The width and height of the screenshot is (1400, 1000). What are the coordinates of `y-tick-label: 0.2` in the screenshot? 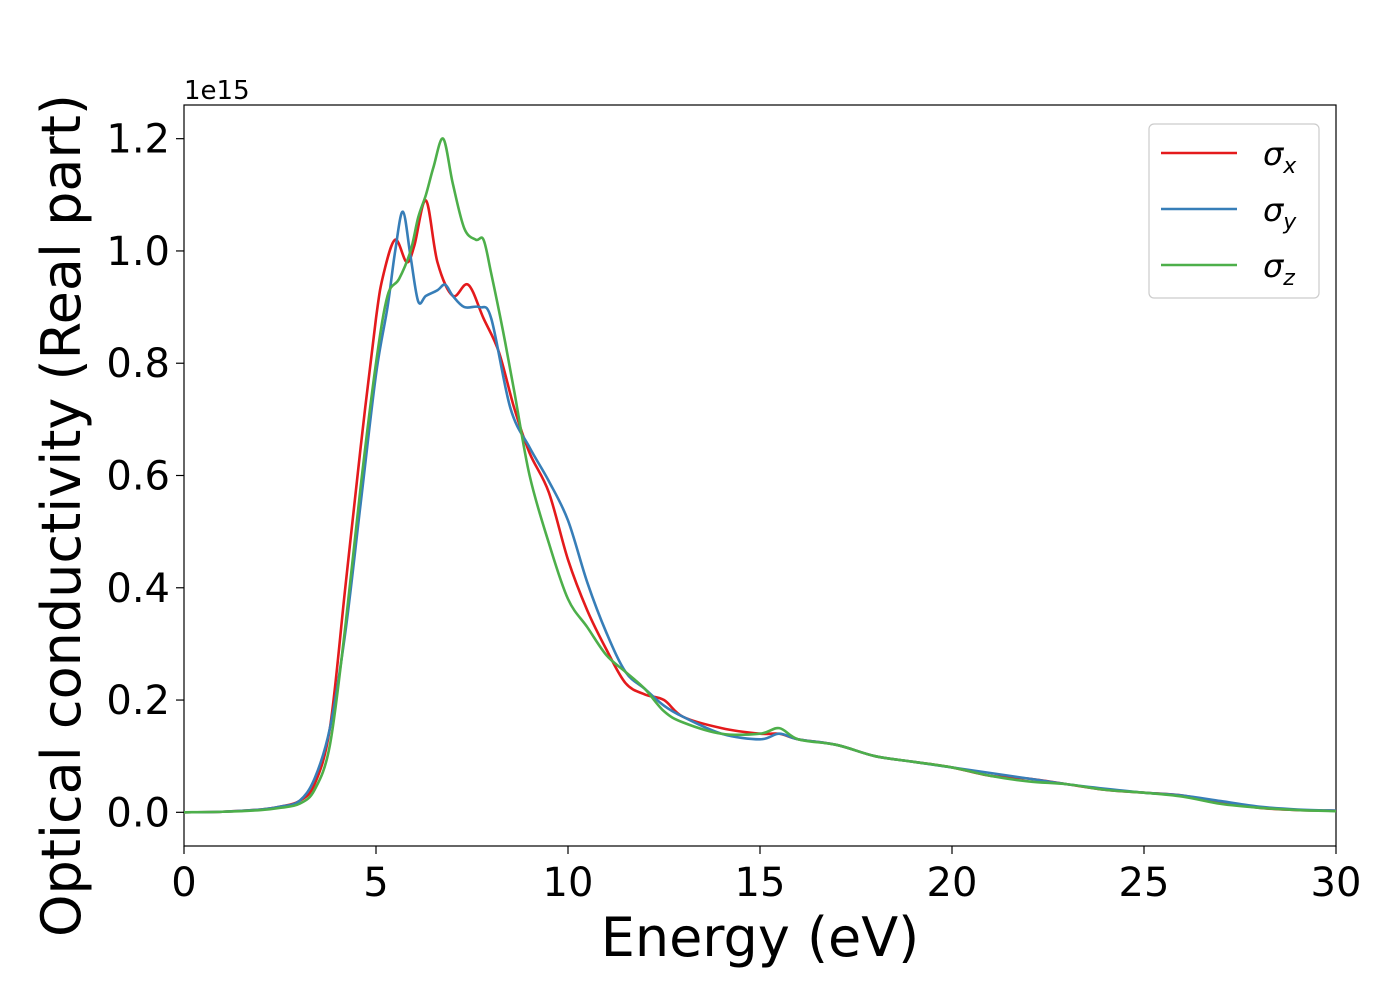 It's located at (138, 701).